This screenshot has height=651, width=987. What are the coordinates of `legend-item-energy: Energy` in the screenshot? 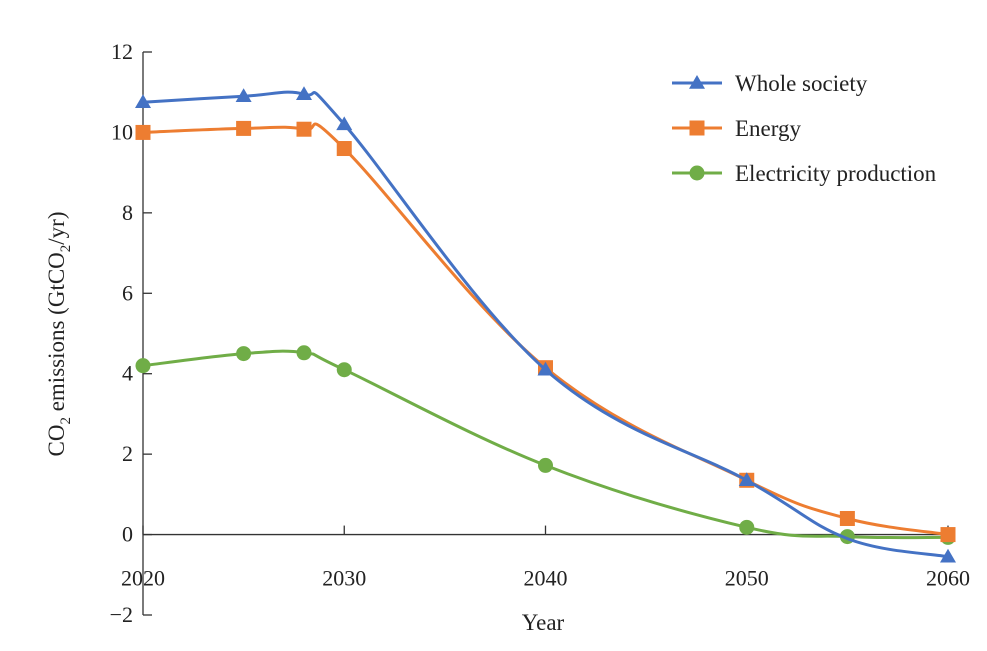 It's located at (737, 128).